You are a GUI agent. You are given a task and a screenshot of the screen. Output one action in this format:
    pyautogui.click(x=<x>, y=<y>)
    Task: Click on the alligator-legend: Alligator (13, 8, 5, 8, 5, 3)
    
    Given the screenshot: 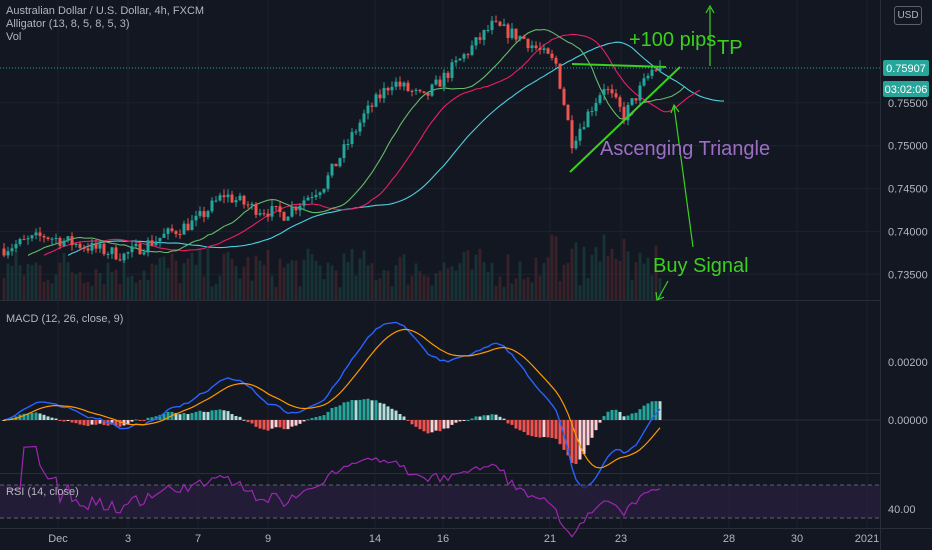 What is the action you would take?
    pyautogui.click(x=68, y=24)
    